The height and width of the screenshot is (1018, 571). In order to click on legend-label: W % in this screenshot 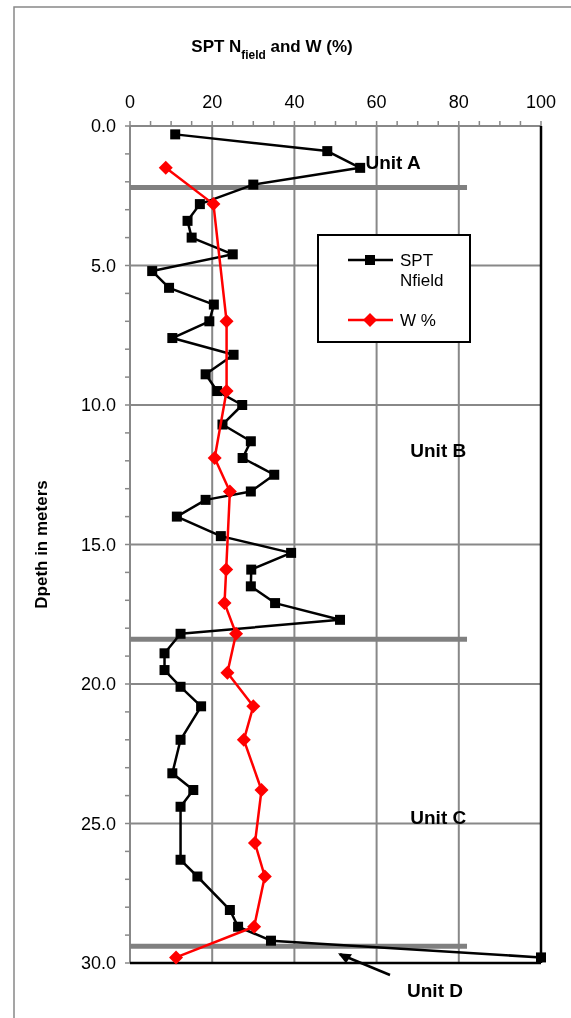, I will do `click(418, 320)`.